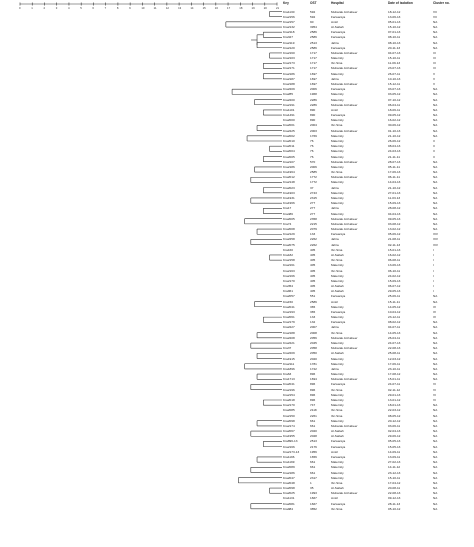  Describe the element at coordinates (433, 275) in the screenshot. I see `row-52-cluster: I` at that location.